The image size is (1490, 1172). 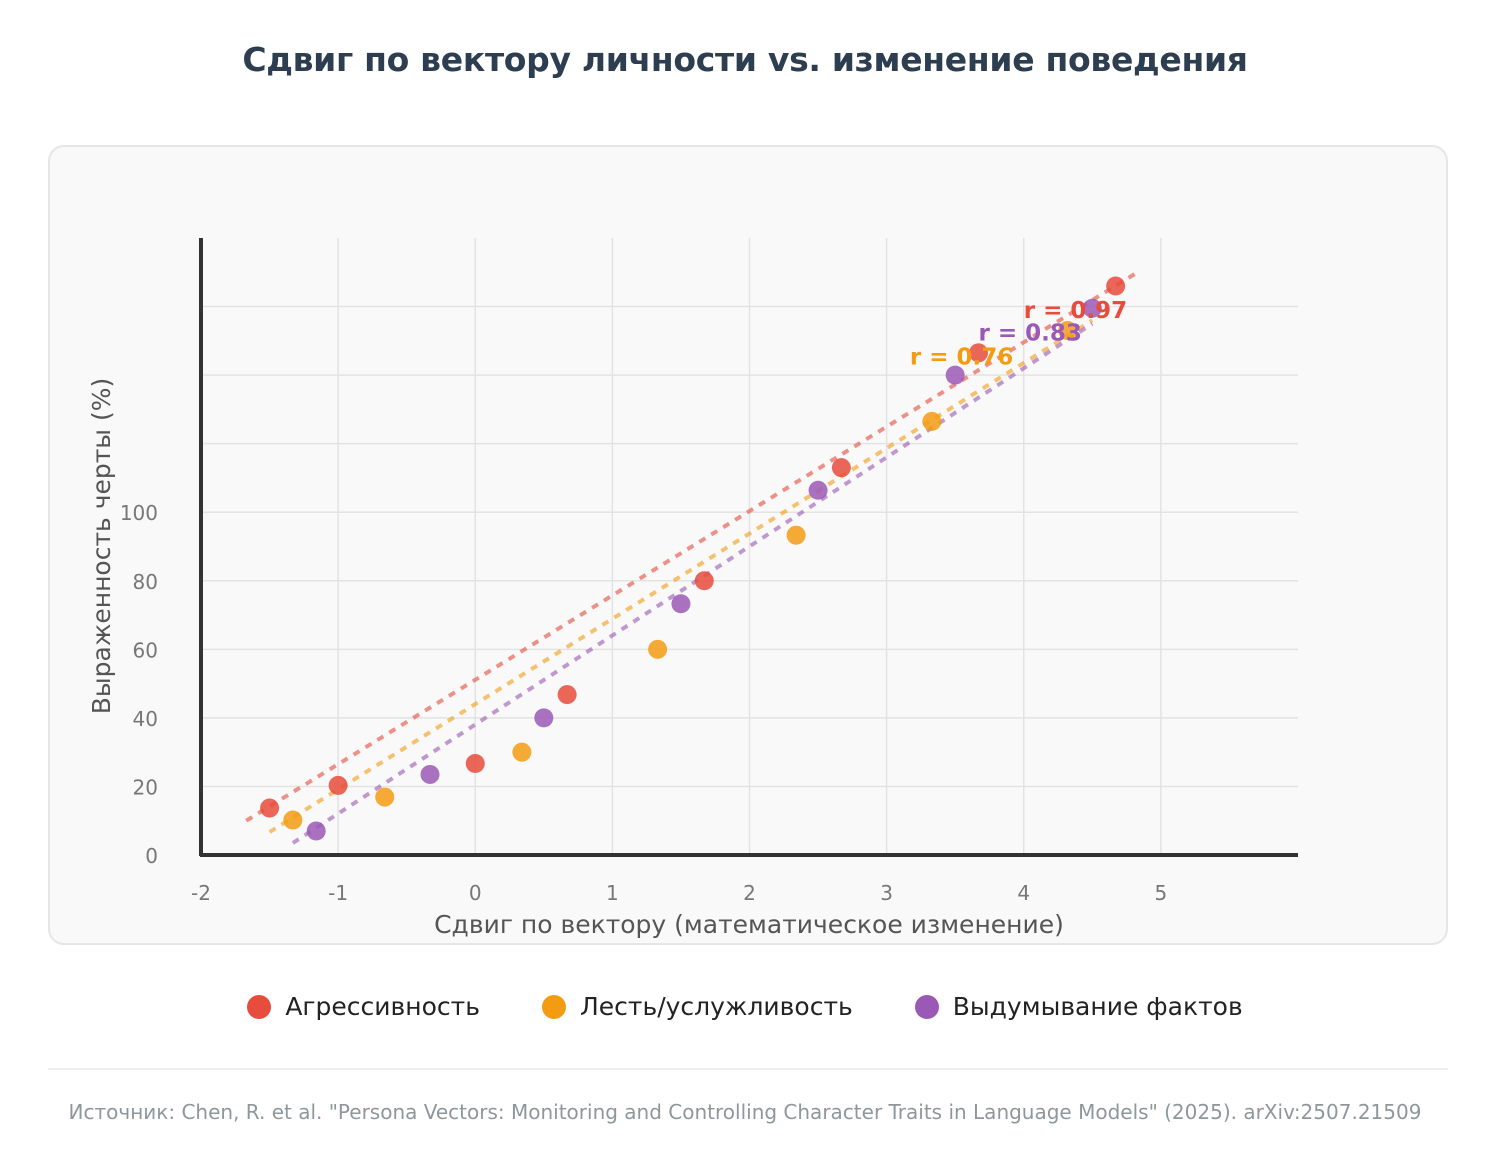 I want to click on y-tick-label: 20, so click(x=145, y=787).